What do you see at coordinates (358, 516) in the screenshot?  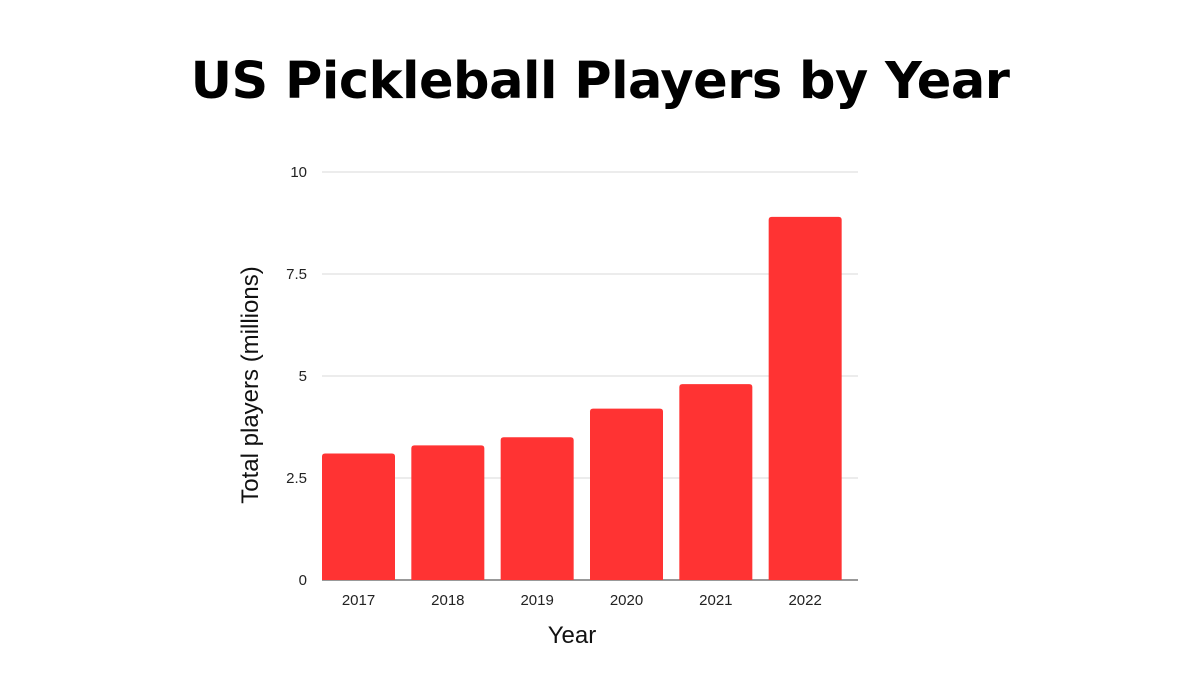 I see `bar-2017` at bounding box center [358, 516].